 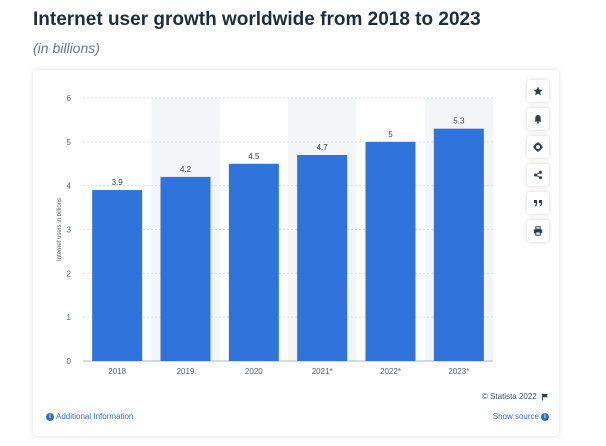 What do you see at coordinates (69, 361) in the screenshot?
I see `y-tick-label: 0` at bounding box center [69, 361].